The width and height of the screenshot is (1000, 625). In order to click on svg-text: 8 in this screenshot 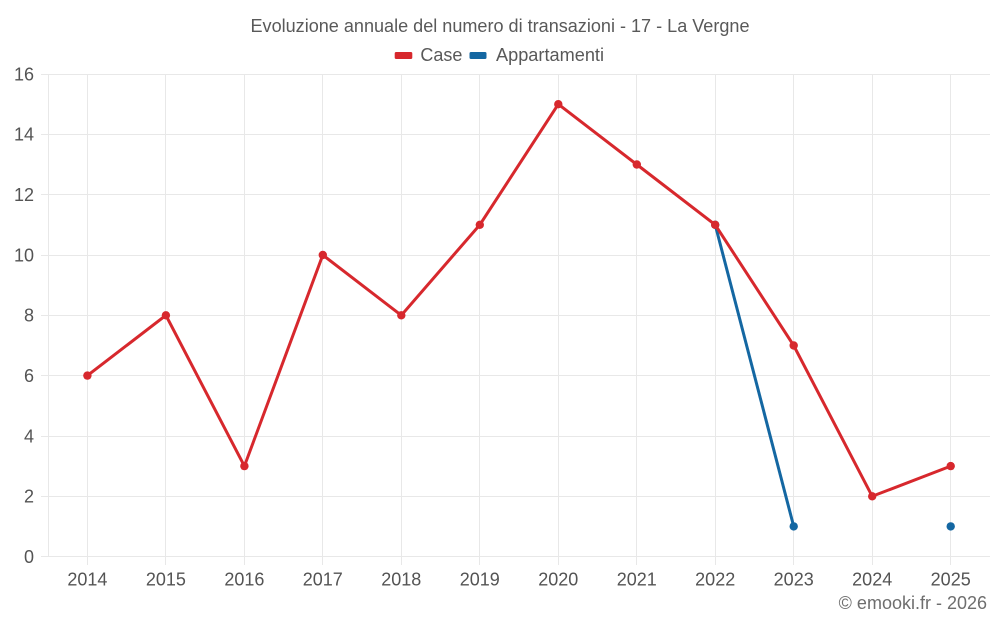, I will do `click(29, 316)`.